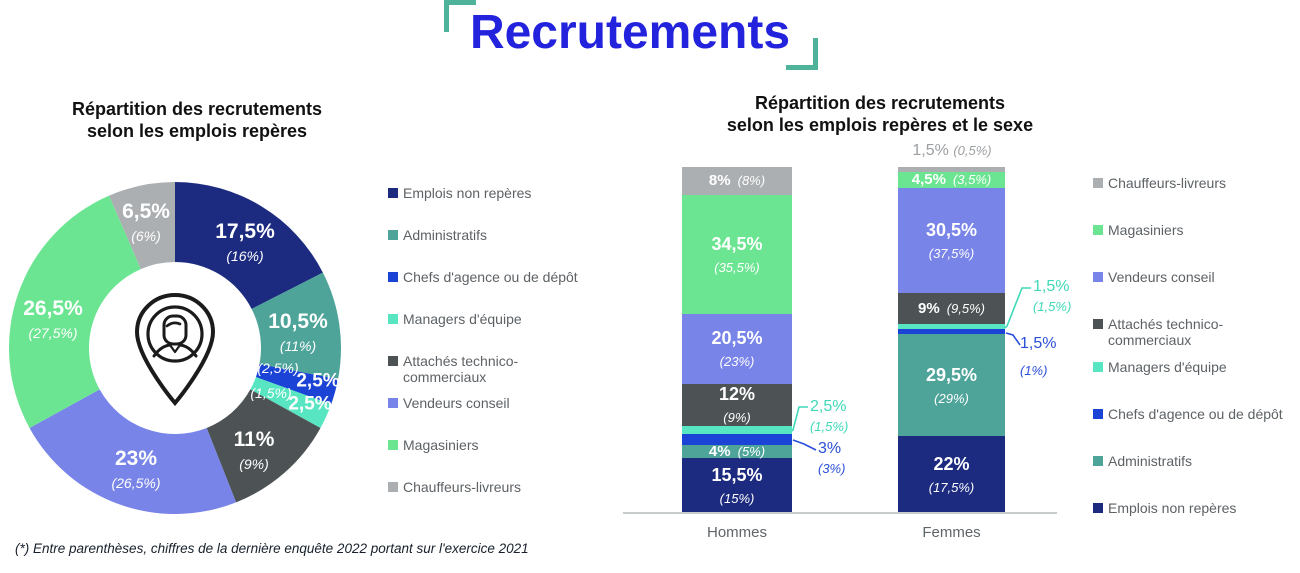  What do you see at coordinates (737, 243) in the screenshot?
I see `segment-value: 34,5%` at bounding box center [737, 243].